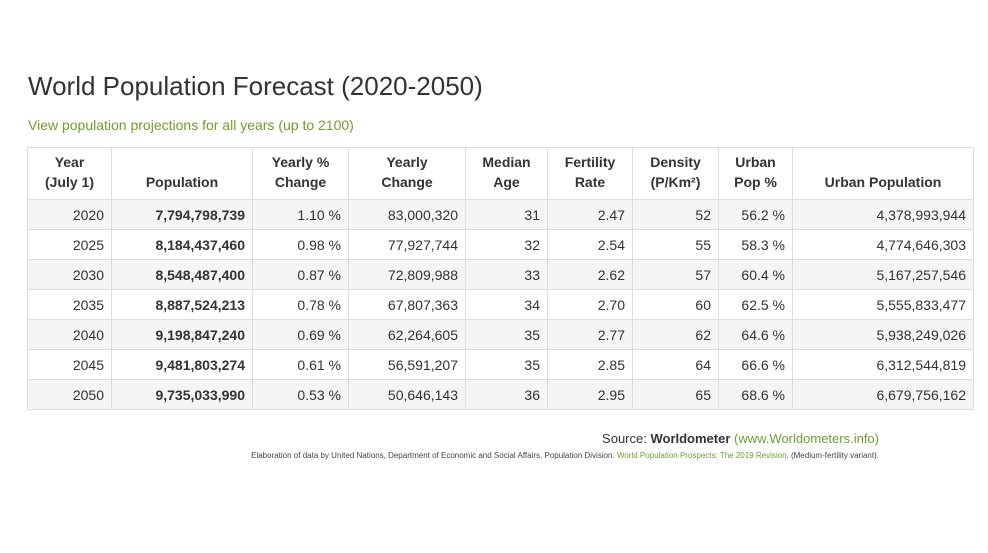  What do you see at coordinates (883, 182) in the screenshot?
I see `column-header-line2: Urban Population` at bounding box center [883, 182].